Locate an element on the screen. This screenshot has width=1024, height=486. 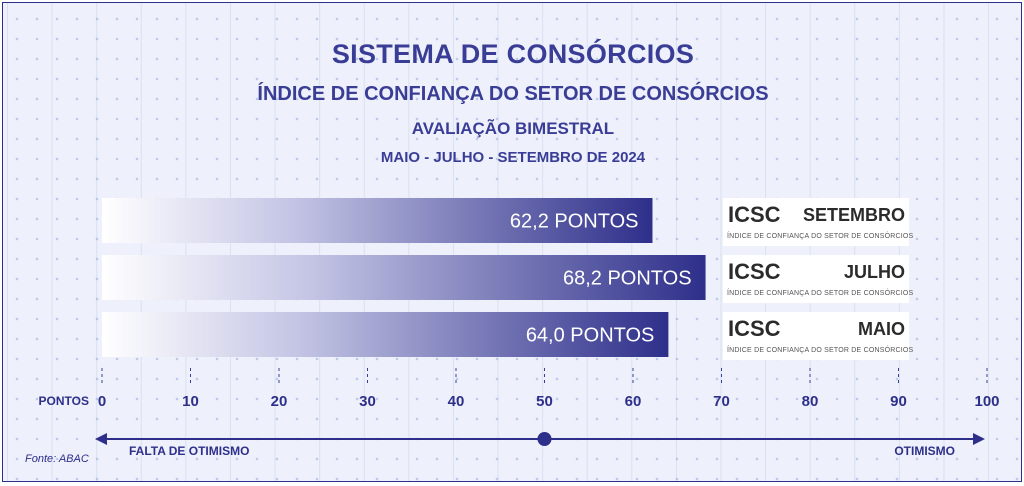
x-axis-label: PONTOS is located at coordinates (64, 401).